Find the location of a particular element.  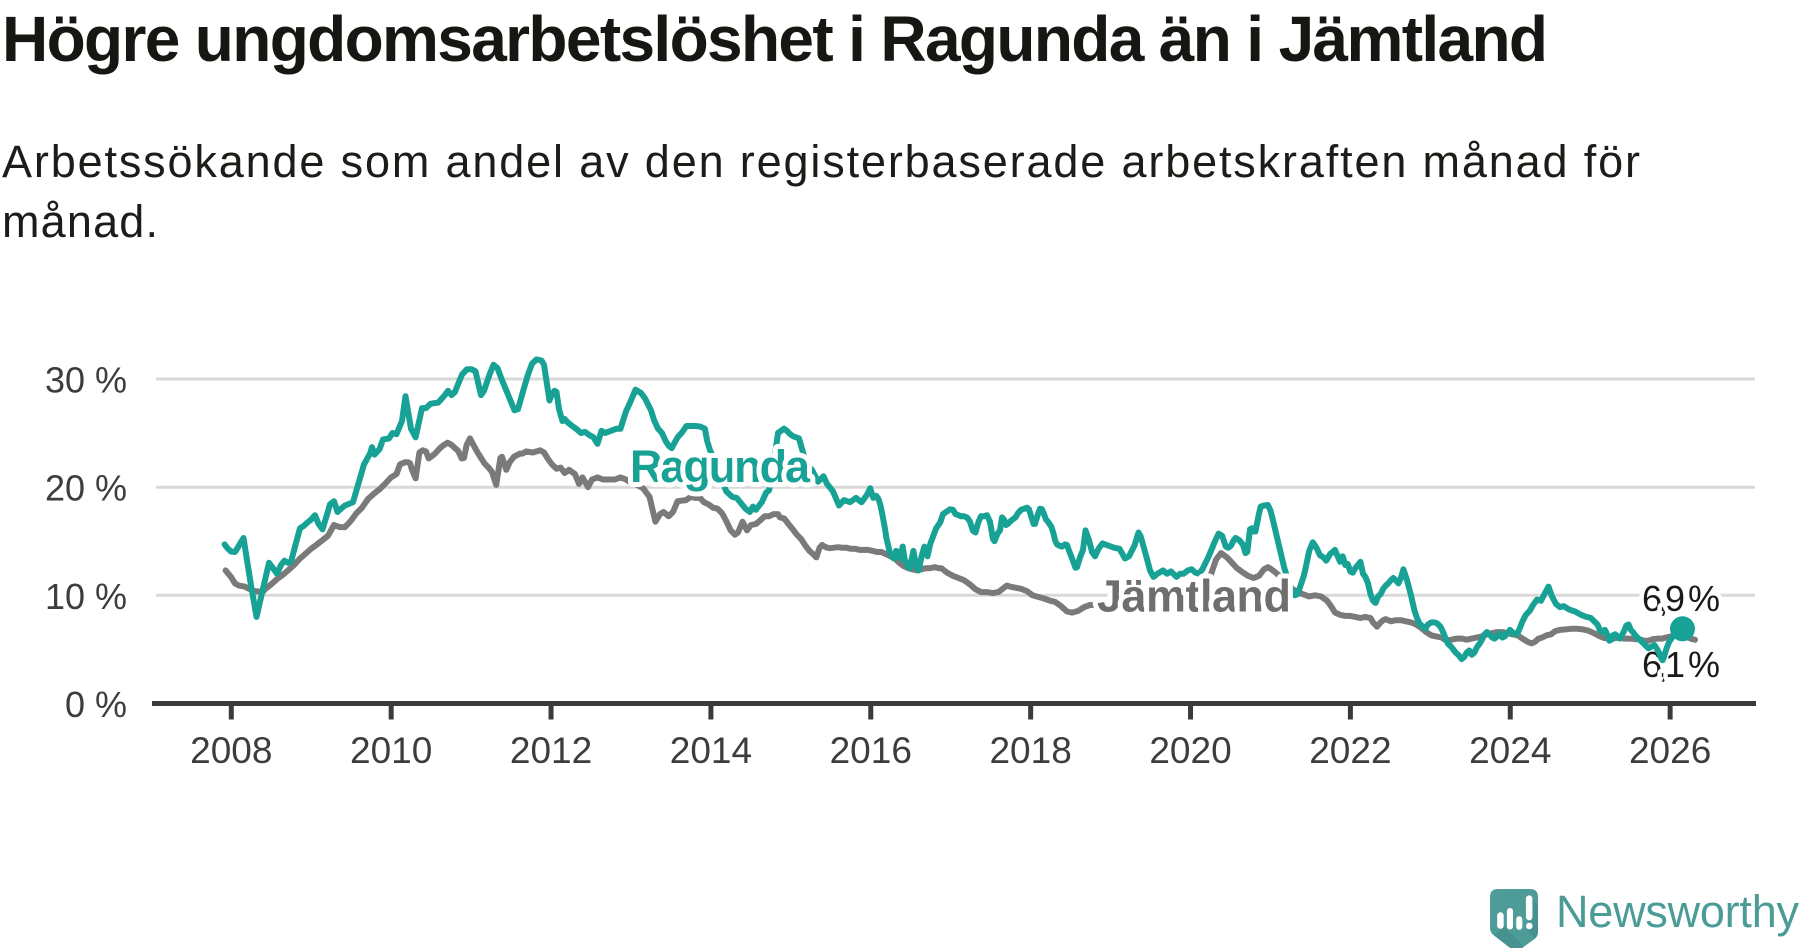

svg-text: 2024 is located at coordinates (1510, 750).